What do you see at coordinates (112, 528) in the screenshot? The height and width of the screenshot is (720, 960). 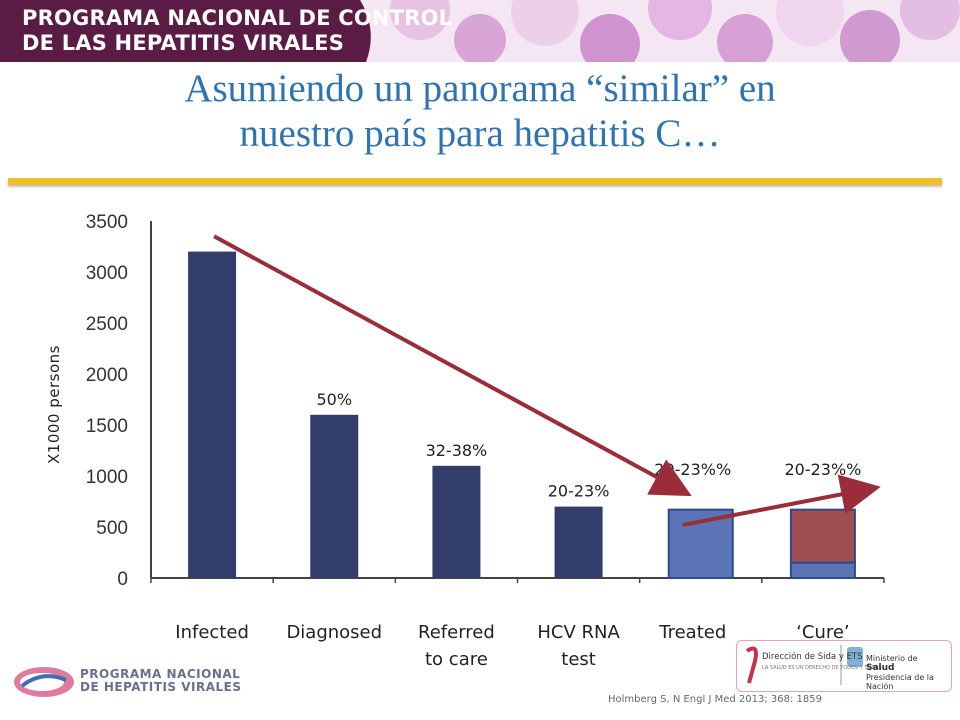 I see `y-tick-label: 500` at bounding box center [112, 528].